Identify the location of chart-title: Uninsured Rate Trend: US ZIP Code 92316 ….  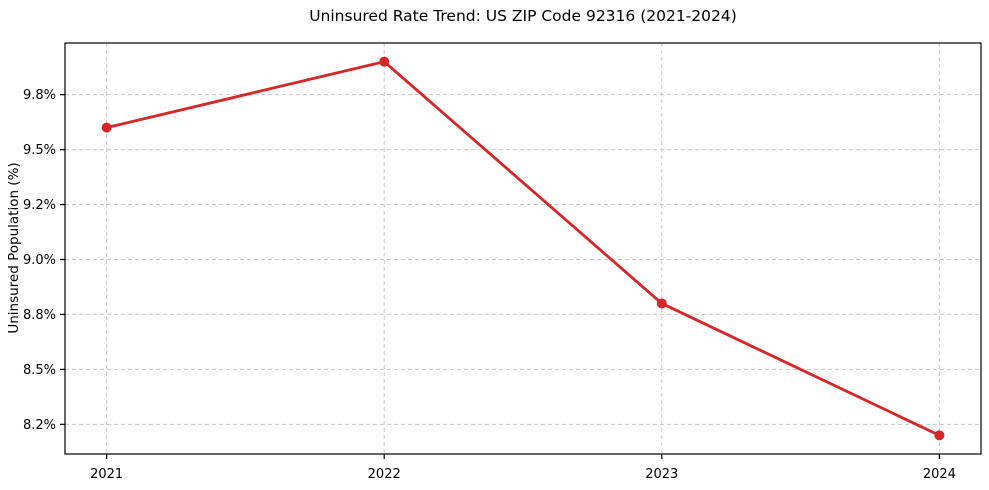
(523, 16).